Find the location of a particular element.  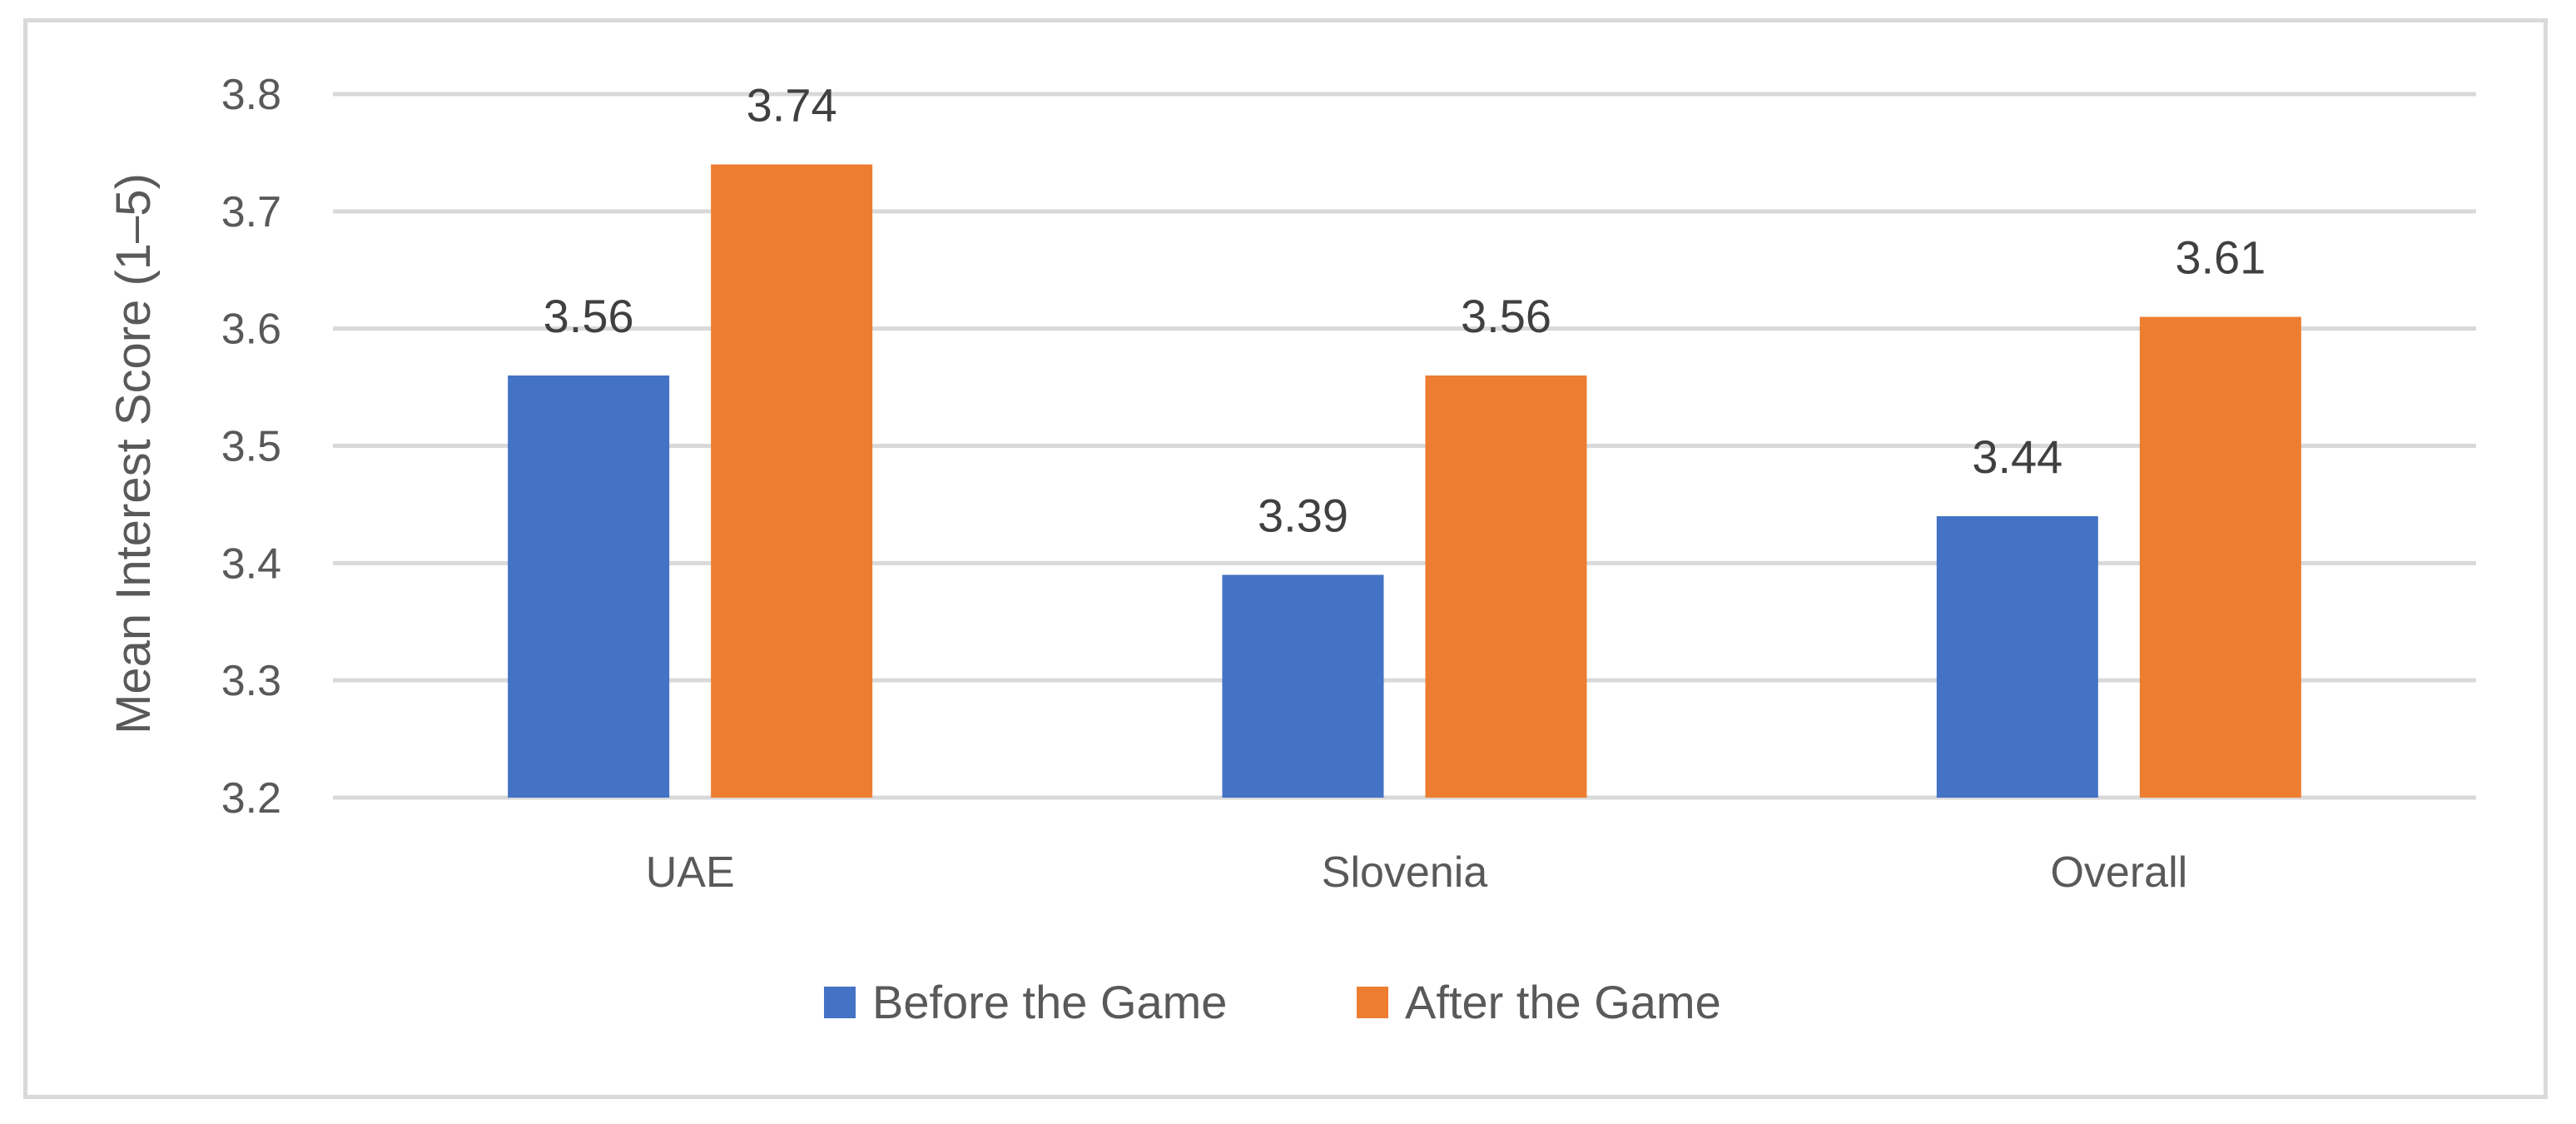

y-tick-label: 3.8 is located at coordinates (251, 95).